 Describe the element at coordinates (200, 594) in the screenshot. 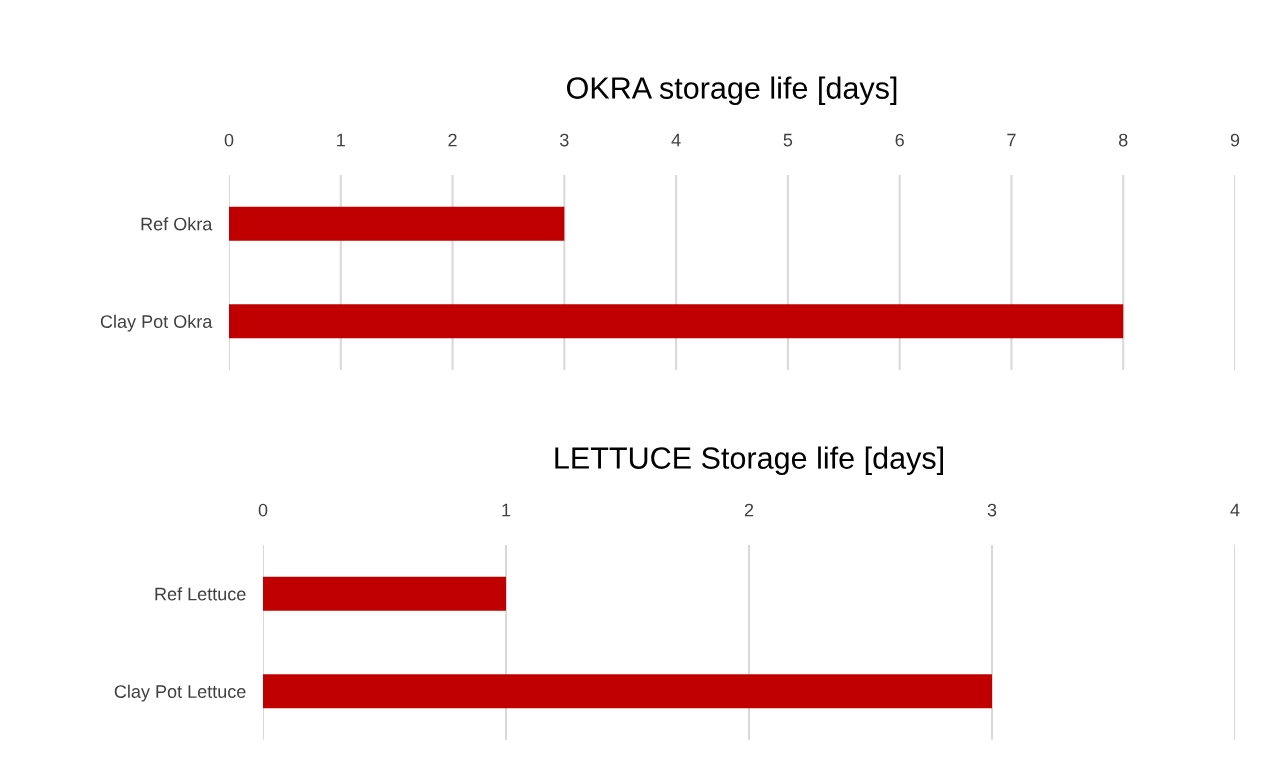

I see `y-tick-label: Ref Lettuce` at that location.